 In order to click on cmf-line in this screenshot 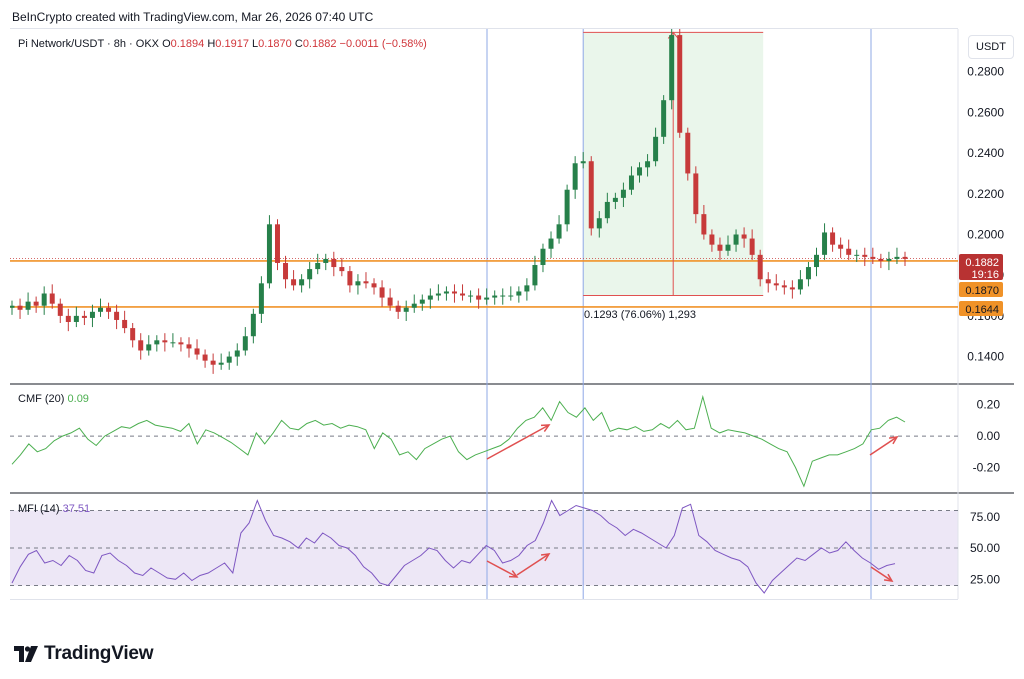, I will do `click(458, 441)`.